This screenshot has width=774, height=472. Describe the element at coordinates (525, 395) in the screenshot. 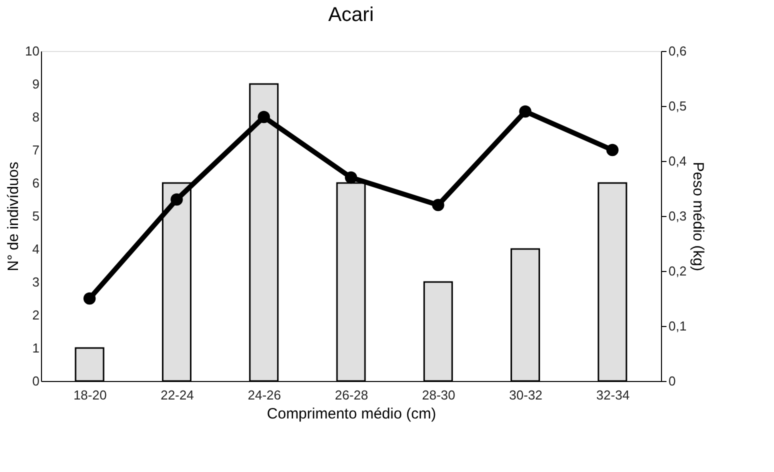

I see `x-tick-label: 30-32` at that location.